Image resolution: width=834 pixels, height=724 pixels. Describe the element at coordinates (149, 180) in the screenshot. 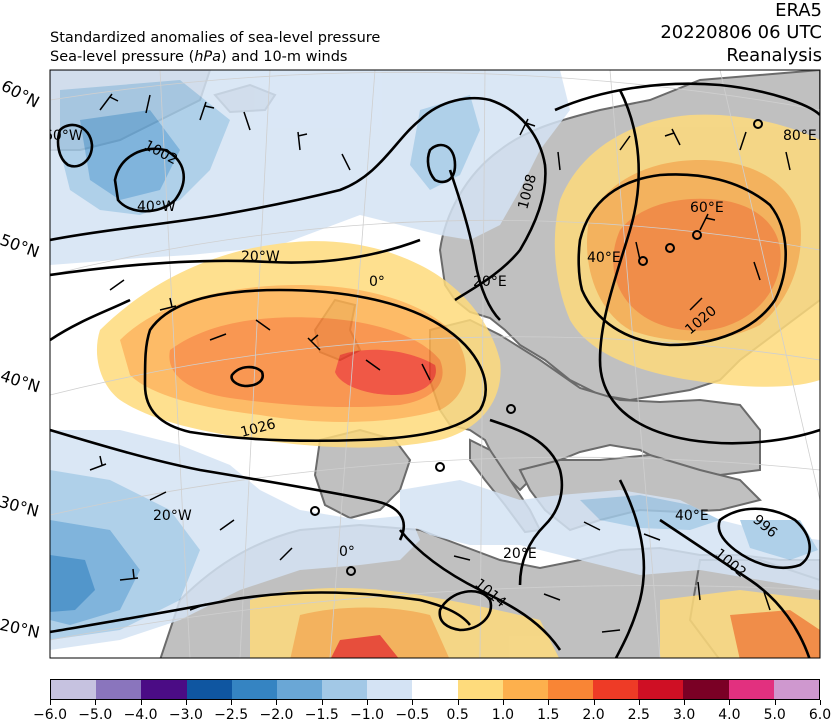

I see `isobar-1002-low` at that location.